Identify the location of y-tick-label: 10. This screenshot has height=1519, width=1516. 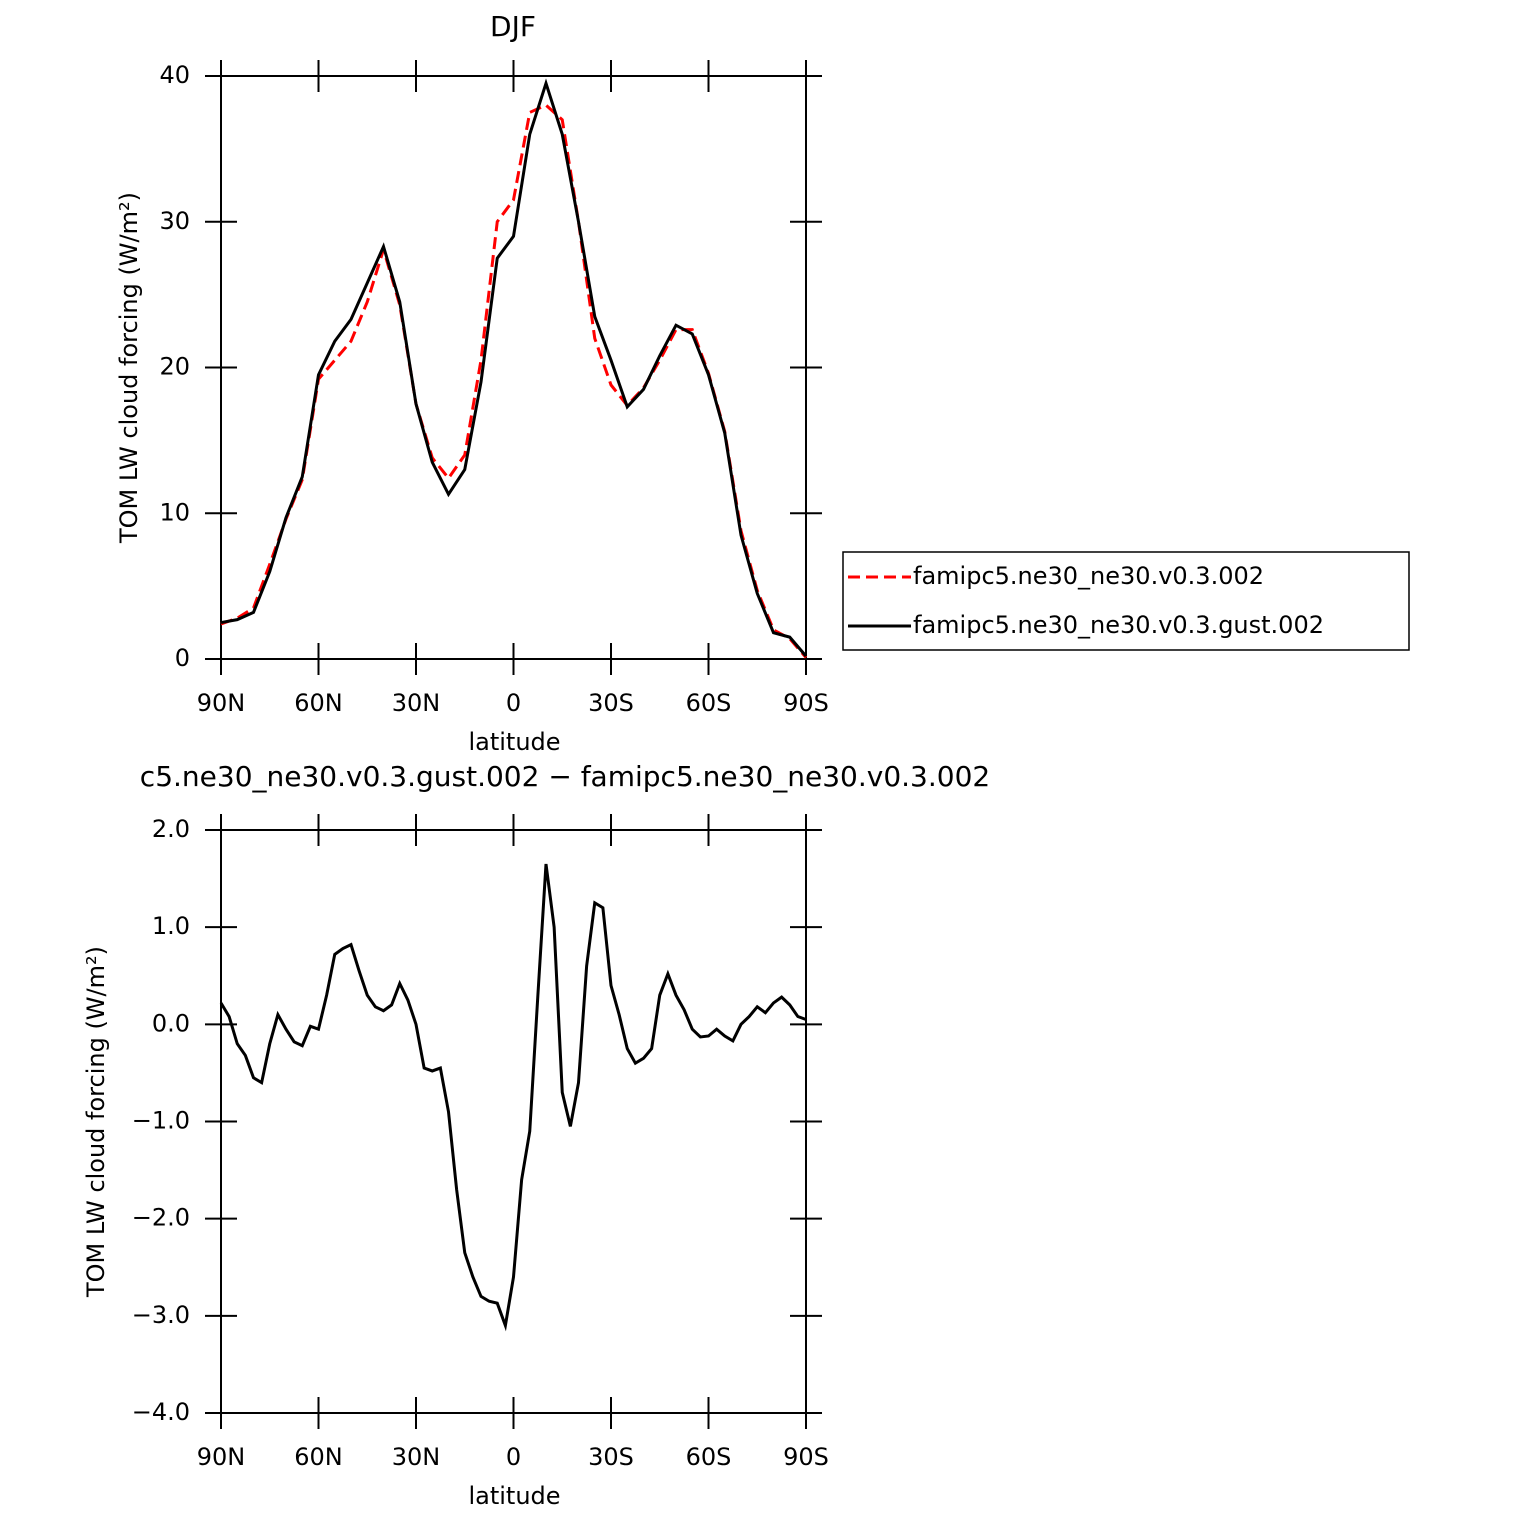
(174, 512).